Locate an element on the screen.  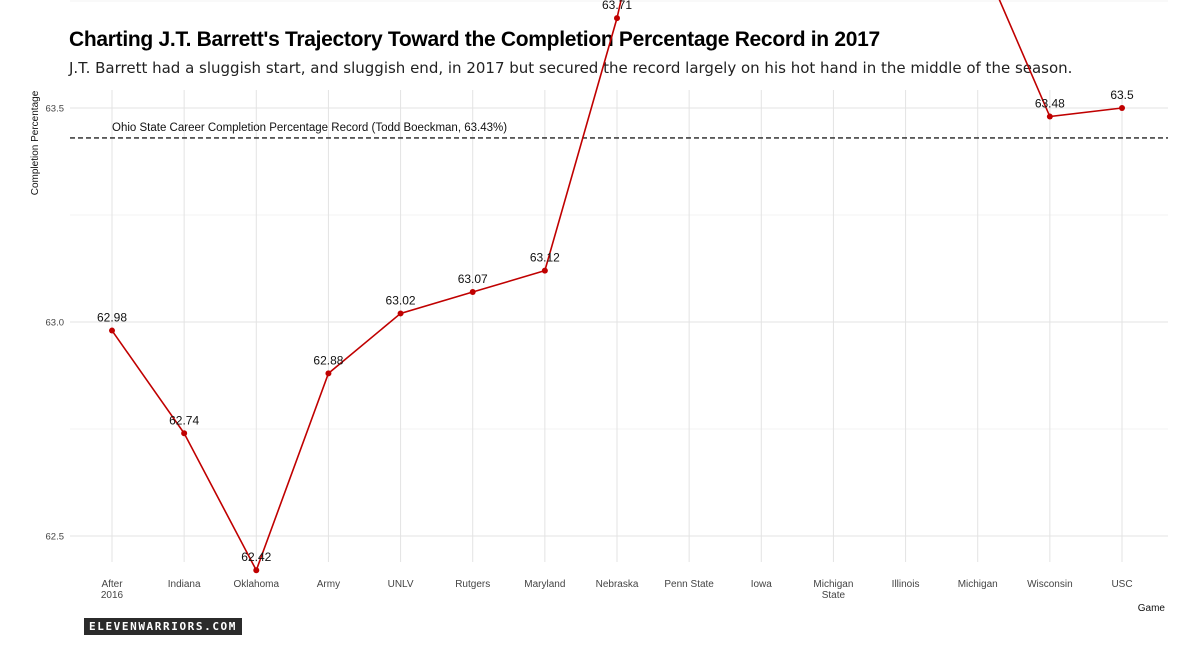
x-tick-label-line: State is located at coordinates (834, 595).